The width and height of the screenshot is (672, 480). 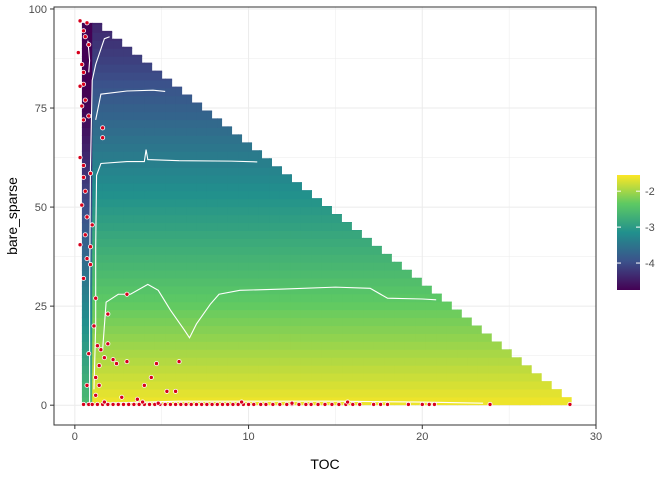 What do you see at coordinates (650, 192) in the screenshot?
I see `colorbar-tick-label: -2` at bounding box center [650, 192].